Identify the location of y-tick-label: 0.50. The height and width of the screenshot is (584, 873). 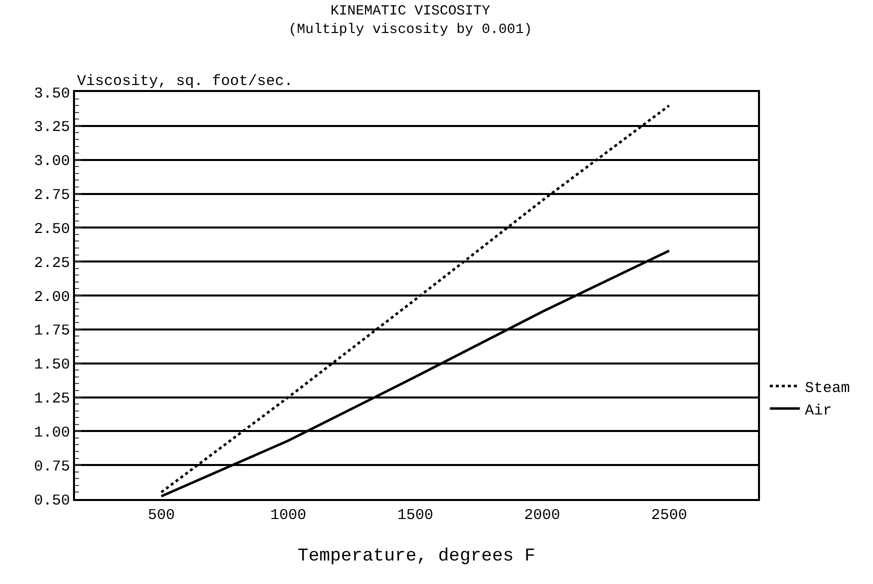
(52, 501).